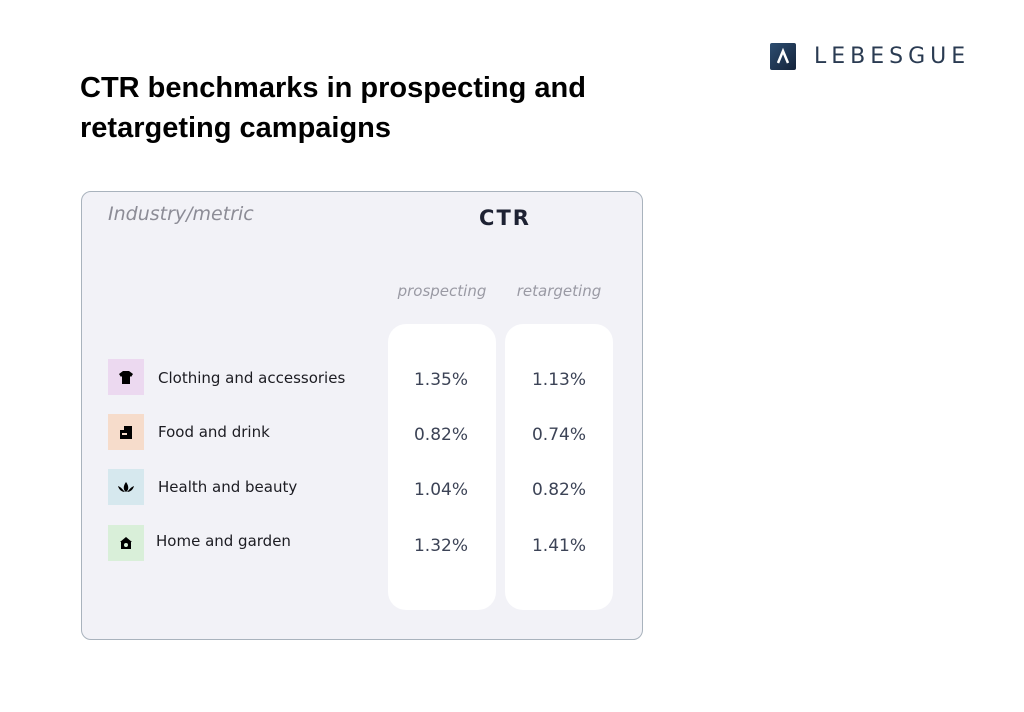  I want to click on logo-icon, so click(783, 56).